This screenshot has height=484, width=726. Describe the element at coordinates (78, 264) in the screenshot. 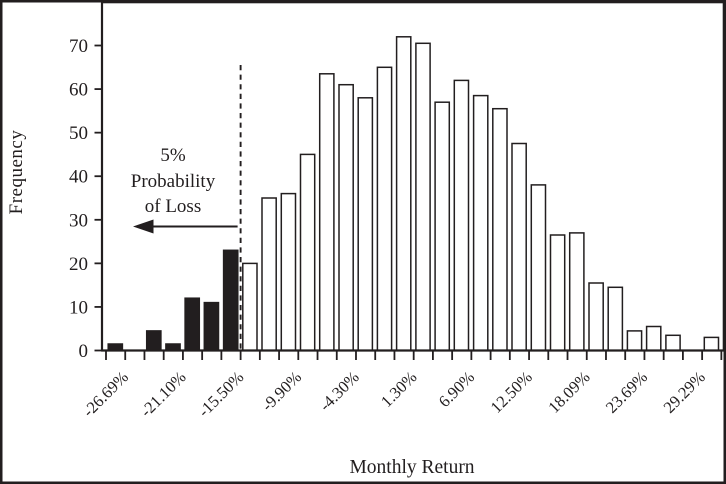

I see `y-tick-label: 20` at that location.